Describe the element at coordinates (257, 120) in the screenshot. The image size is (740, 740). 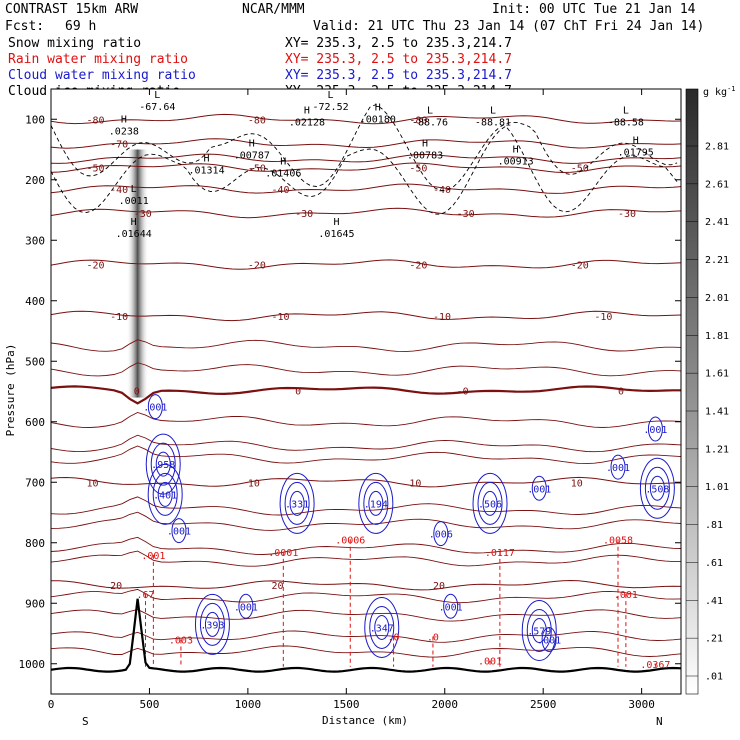
I see `isotherm-label: -80` at that location.